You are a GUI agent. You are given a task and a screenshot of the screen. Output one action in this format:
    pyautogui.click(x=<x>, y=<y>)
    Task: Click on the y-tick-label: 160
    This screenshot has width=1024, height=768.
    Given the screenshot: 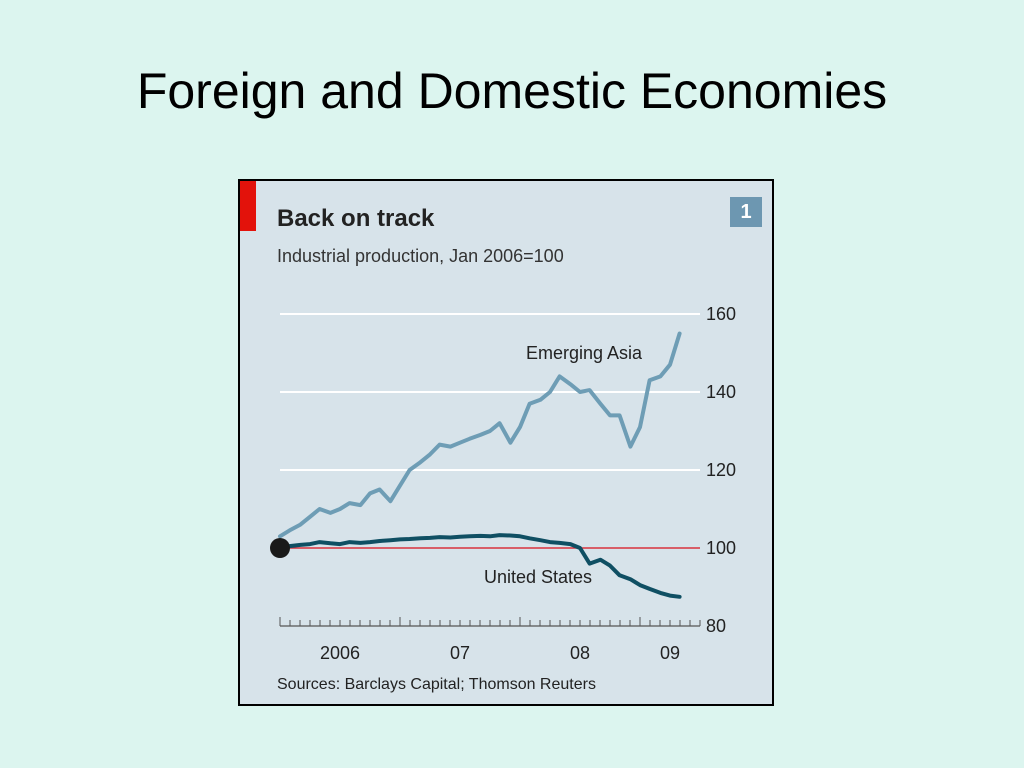 What is the action you would take?
    pyautogui.click(x=721, y=314)
    